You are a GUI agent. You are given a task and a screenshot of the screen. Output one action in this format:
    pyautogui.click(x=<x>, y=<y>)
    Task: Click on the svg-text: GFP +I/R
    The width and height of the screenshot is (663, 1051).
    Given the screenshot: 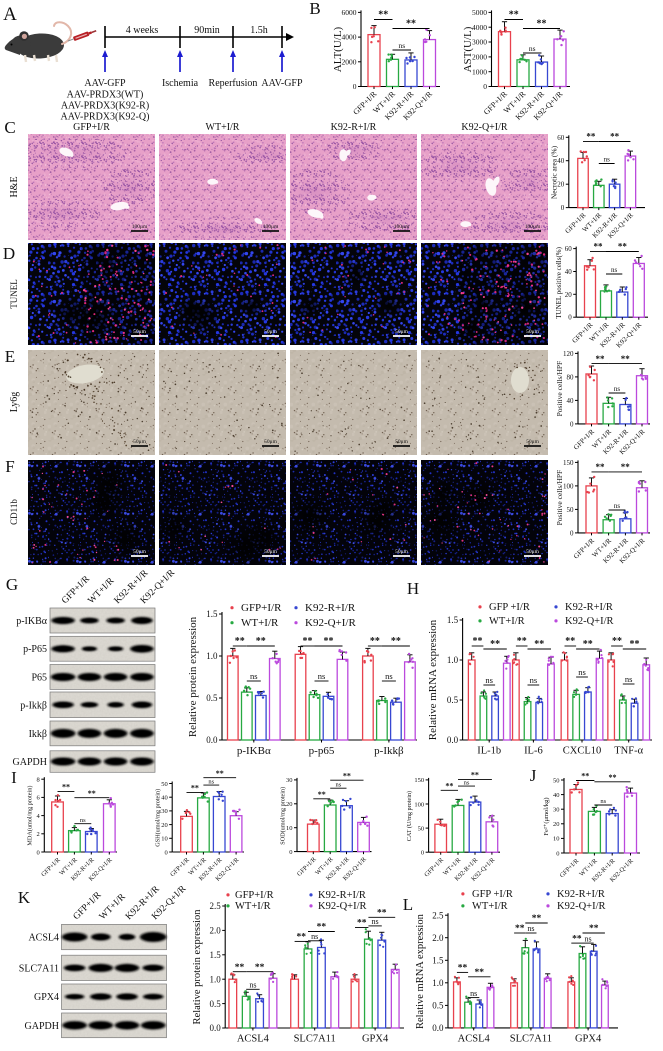 What is the action you would take?
    pyautogui.click(x=509, y=607)
    